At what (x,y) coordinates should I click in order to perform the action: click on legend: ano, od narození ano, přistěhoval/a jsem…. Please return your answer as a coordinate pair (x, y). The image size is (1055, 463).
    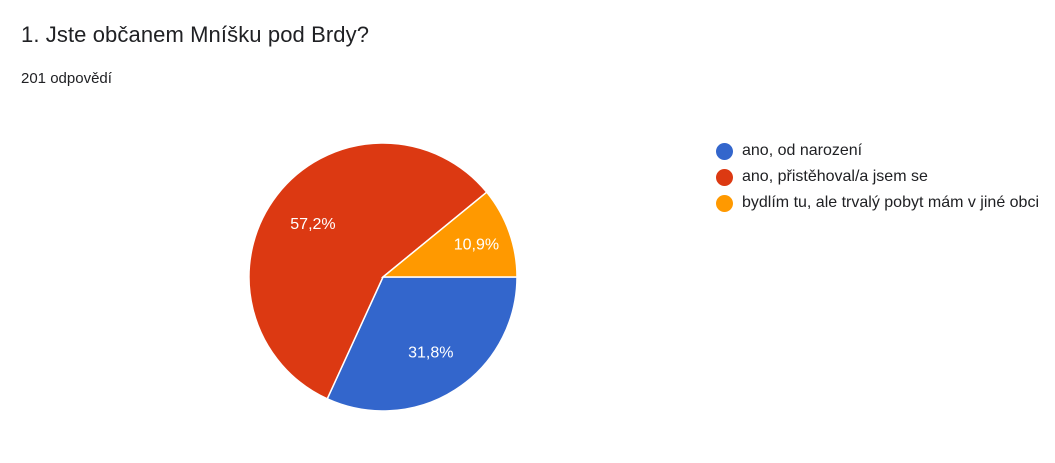
    Looking at the image, I should click on (881, 179).